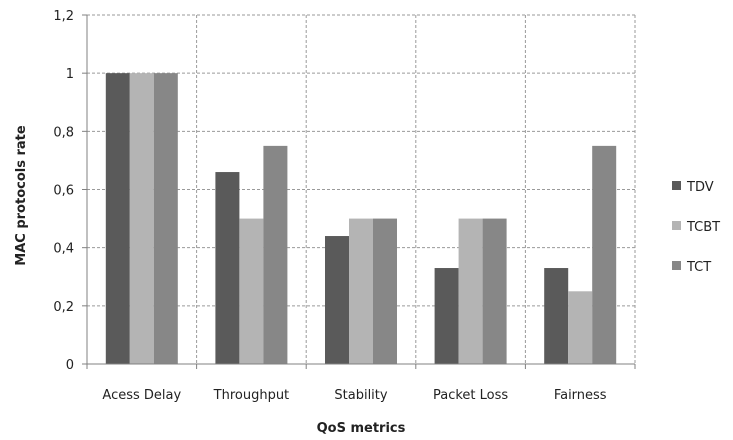 Image resolution: width=733 pixels, height=440 pixels. Describe the element at coordinates (698, 267) in the screenshot. I see `legend-label-tct: TCT` at that location.